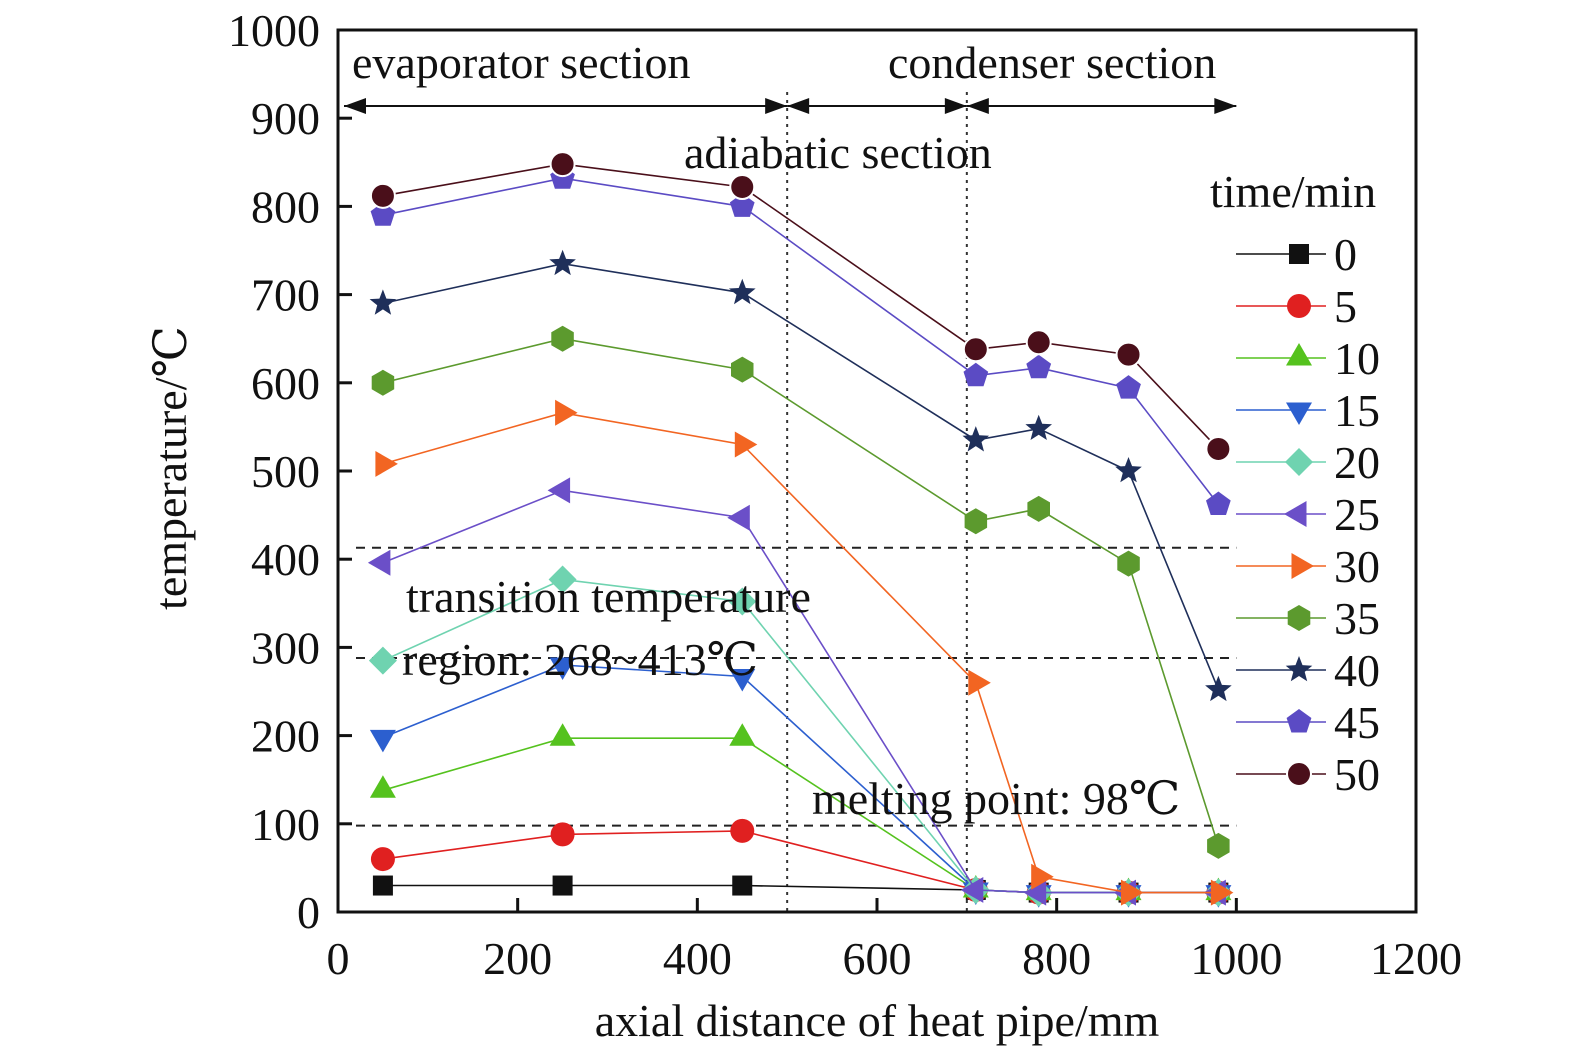 This screenshot has width=1575, height=1063. What do you see at coordinates (955, 106) in the screenshot?
I see `arrow-adiabatic-head-right` at bounding box center [955, 106].